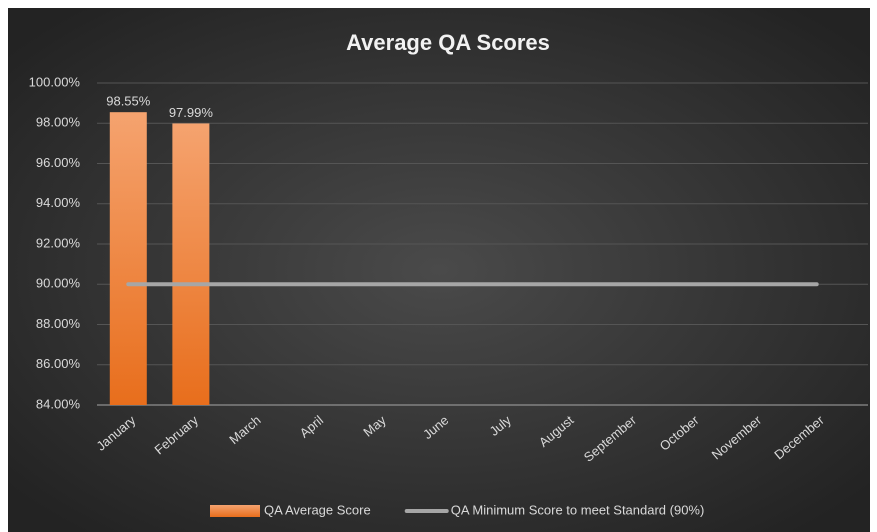 Image resolution: width=877 pixels, height=532 pixels. What do you see at coordinates (128, 101) in the screenshot?
I see `data-label: 98.55%` at bounding box center [128, 101].